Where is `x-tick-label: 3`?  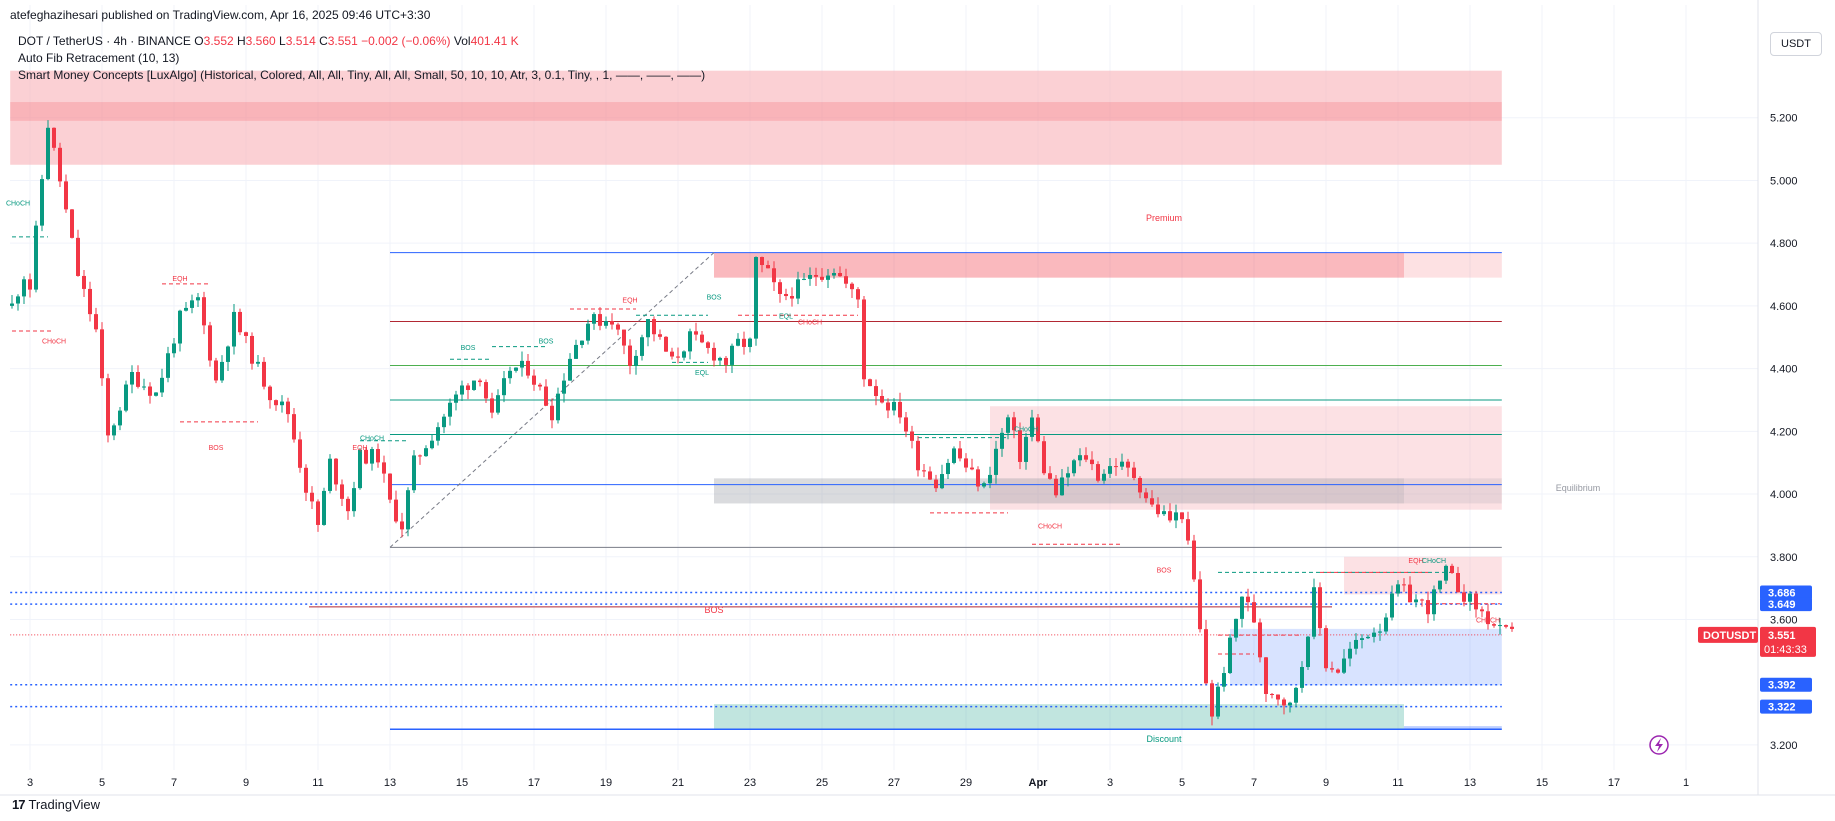
x-tick-label: 3 is located at coordinates (30, 783).